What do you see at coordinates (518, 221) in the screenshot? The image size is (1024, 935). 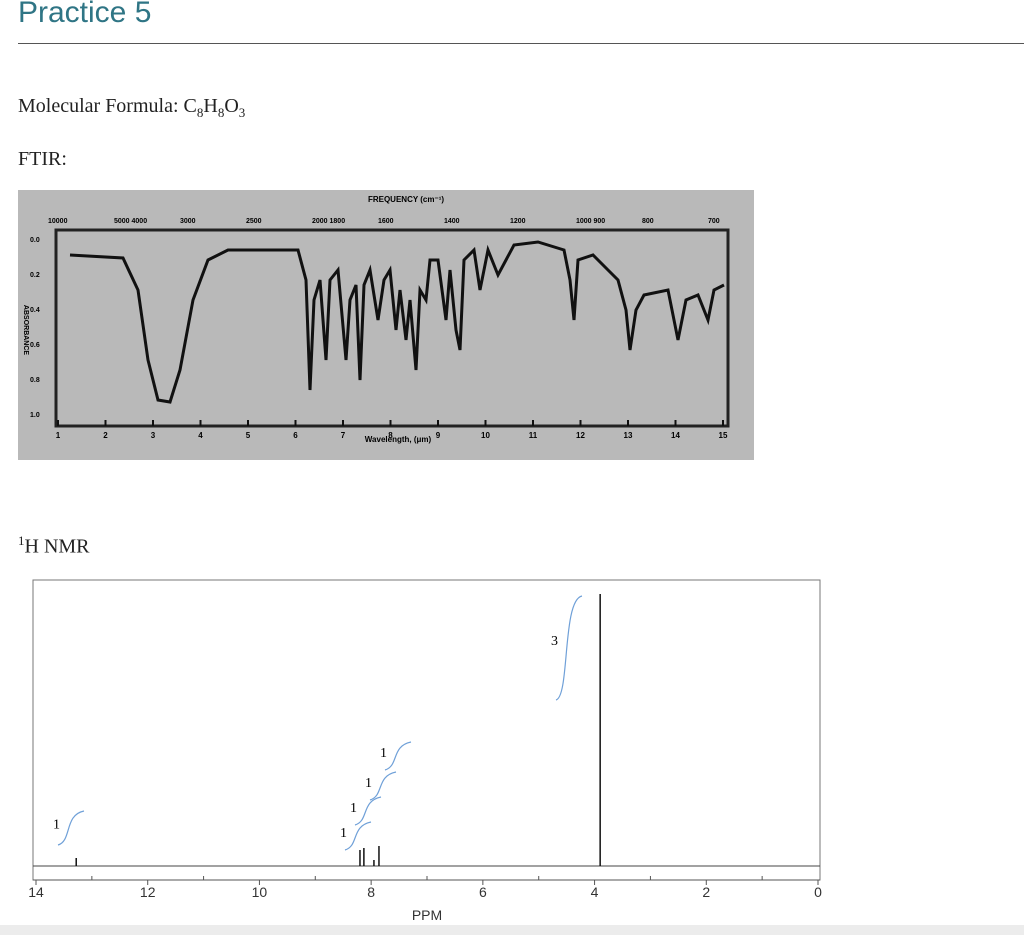 I see `frequency-tick-label: 1200` at bounding box center [518, 221].